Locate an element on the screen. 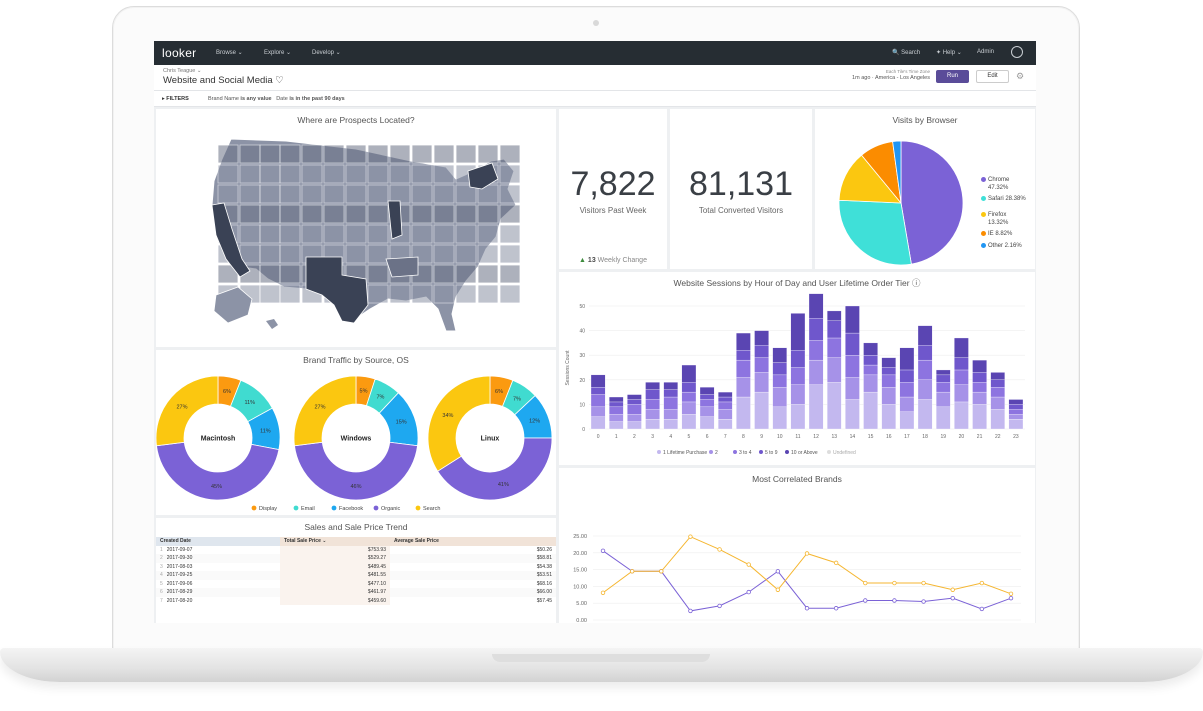 The image size is (1203, 711). table-row: 1 2017-09-07 $753.93 $50.26 is located at coordinates (356, 549).